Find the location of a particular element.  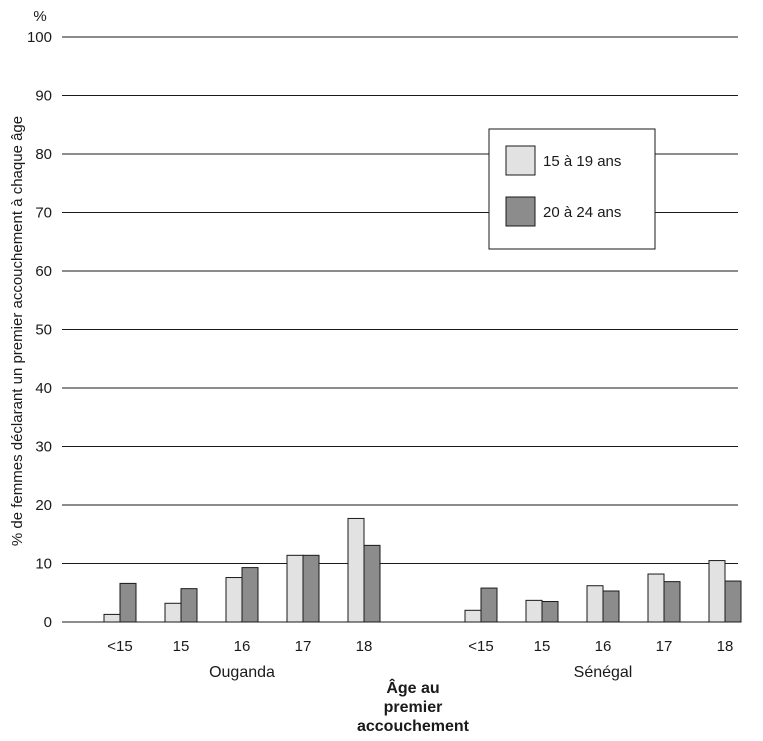

bar-sénégal-3-s0 is located at coordinates (656, 598).